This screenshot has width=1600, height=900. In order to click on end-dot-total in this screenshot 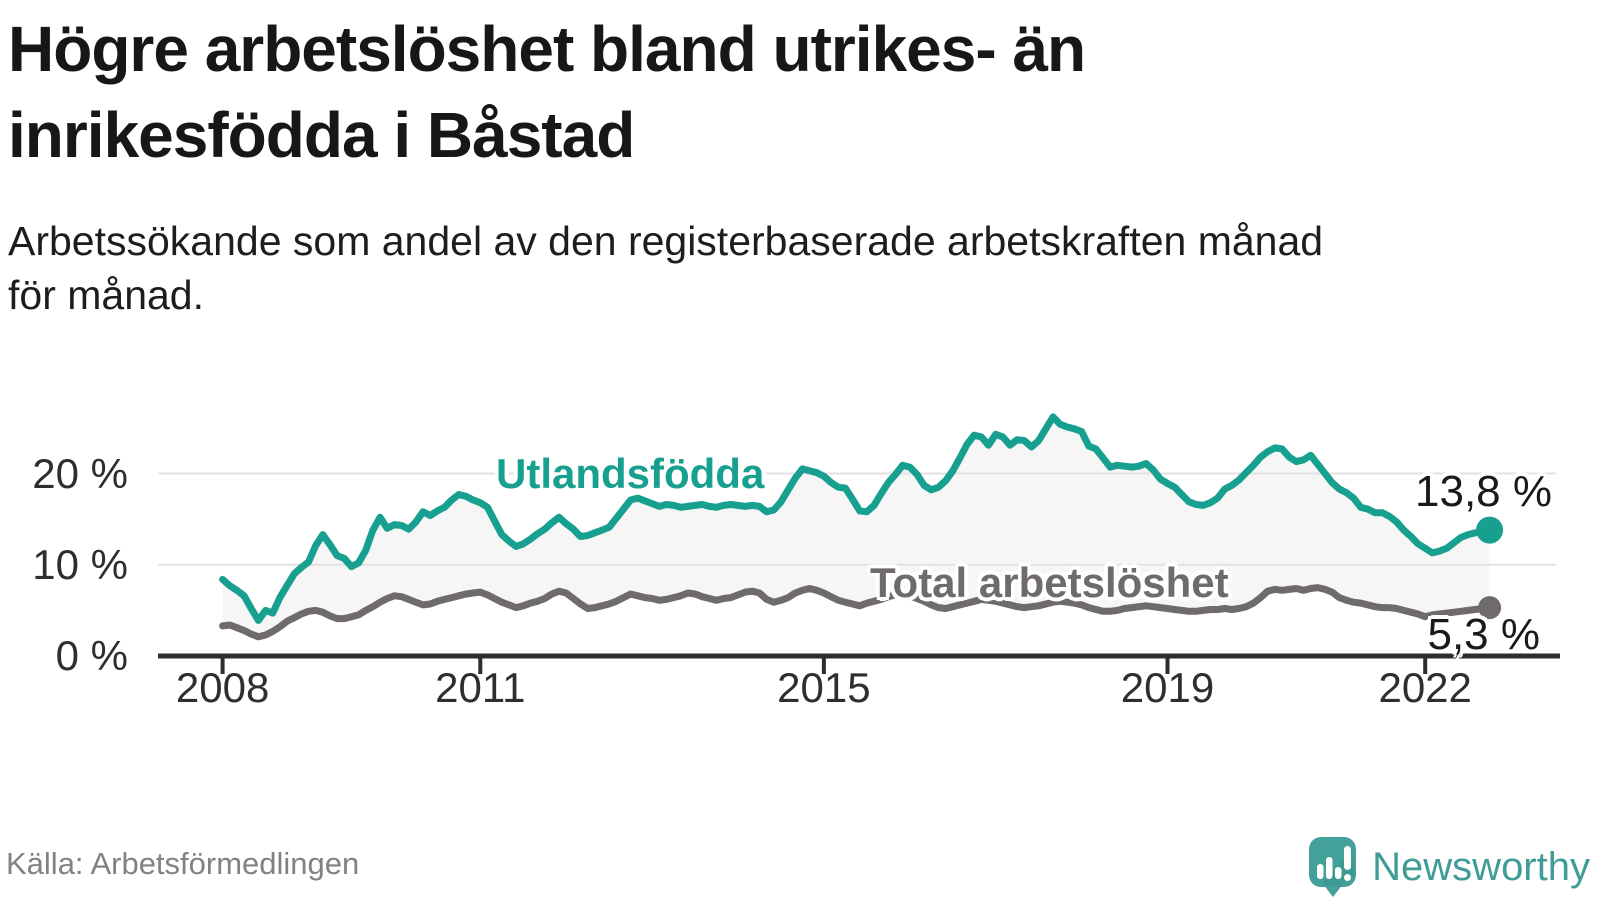, I will do `click(1490, 608)`.